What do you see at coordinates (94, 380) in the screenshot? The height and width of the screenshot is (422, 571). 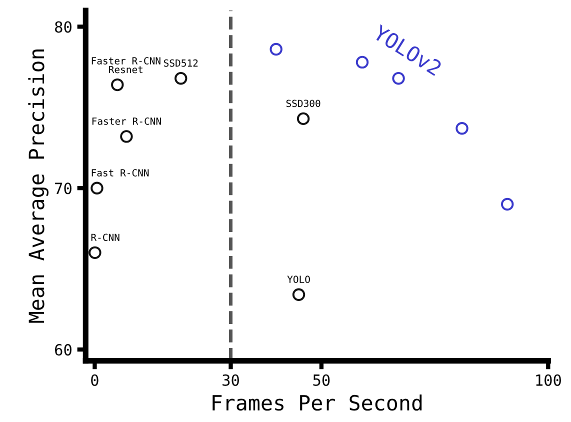 I see `x-tick-label: 0` at bounding box center [94, 380].